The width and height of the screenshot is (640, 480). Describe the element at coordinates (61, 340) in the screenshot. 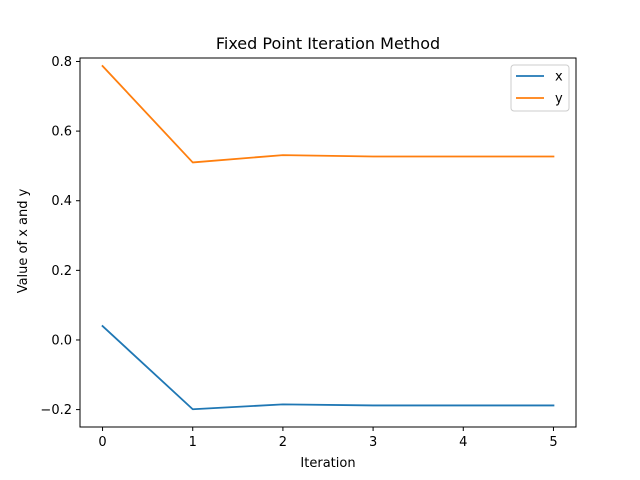

I see `y-tick-label: 0.0` at that location.